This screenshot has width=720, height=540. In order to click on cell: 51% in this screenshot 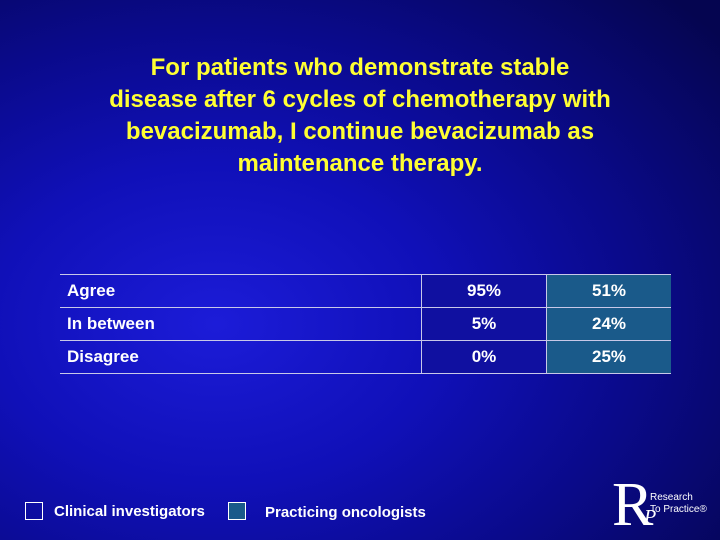, I will do `click(608, 291)`.